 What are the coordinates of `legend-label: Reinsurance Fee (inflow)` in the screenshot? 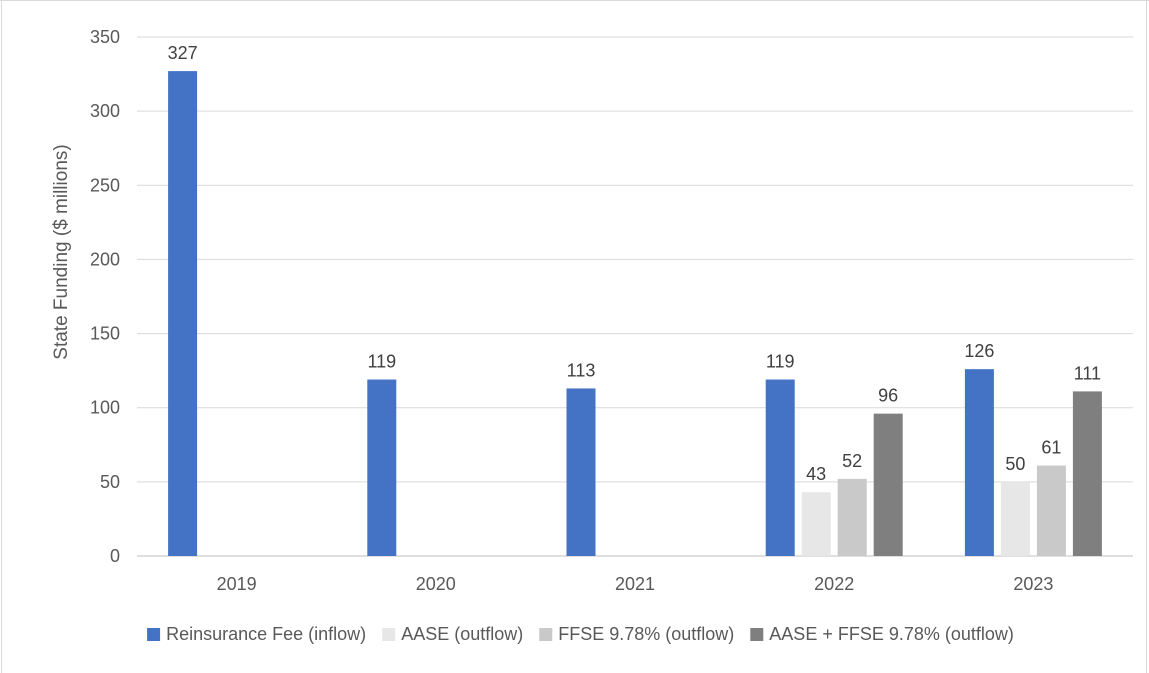 It's located at (266, 634).